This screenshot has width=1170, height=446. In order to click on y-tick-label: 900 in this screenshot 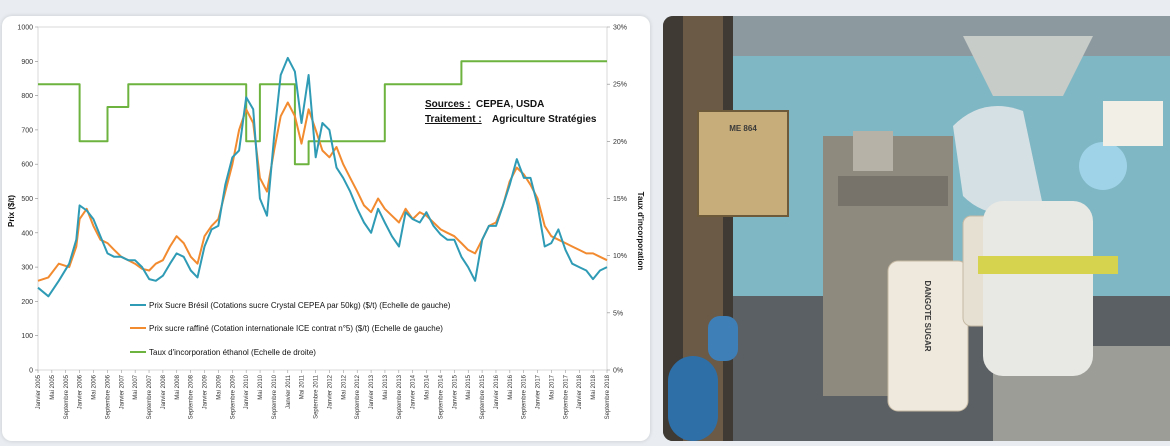, I will do `click(27, 62)`.